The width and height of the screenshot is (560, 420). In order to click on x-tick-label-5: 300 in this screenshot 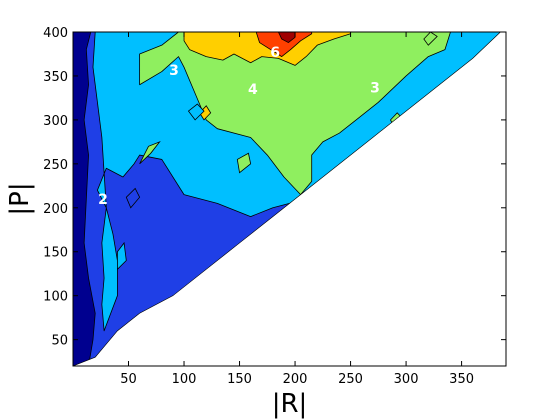, I will do `click(406, 379)`.